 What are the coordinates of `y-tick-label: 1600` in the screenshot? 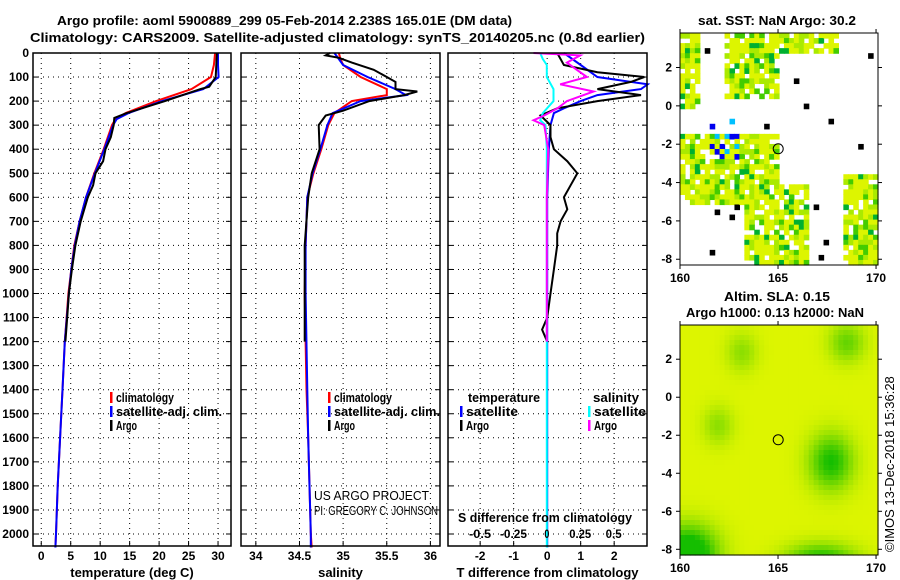 It's located at (15, 438).